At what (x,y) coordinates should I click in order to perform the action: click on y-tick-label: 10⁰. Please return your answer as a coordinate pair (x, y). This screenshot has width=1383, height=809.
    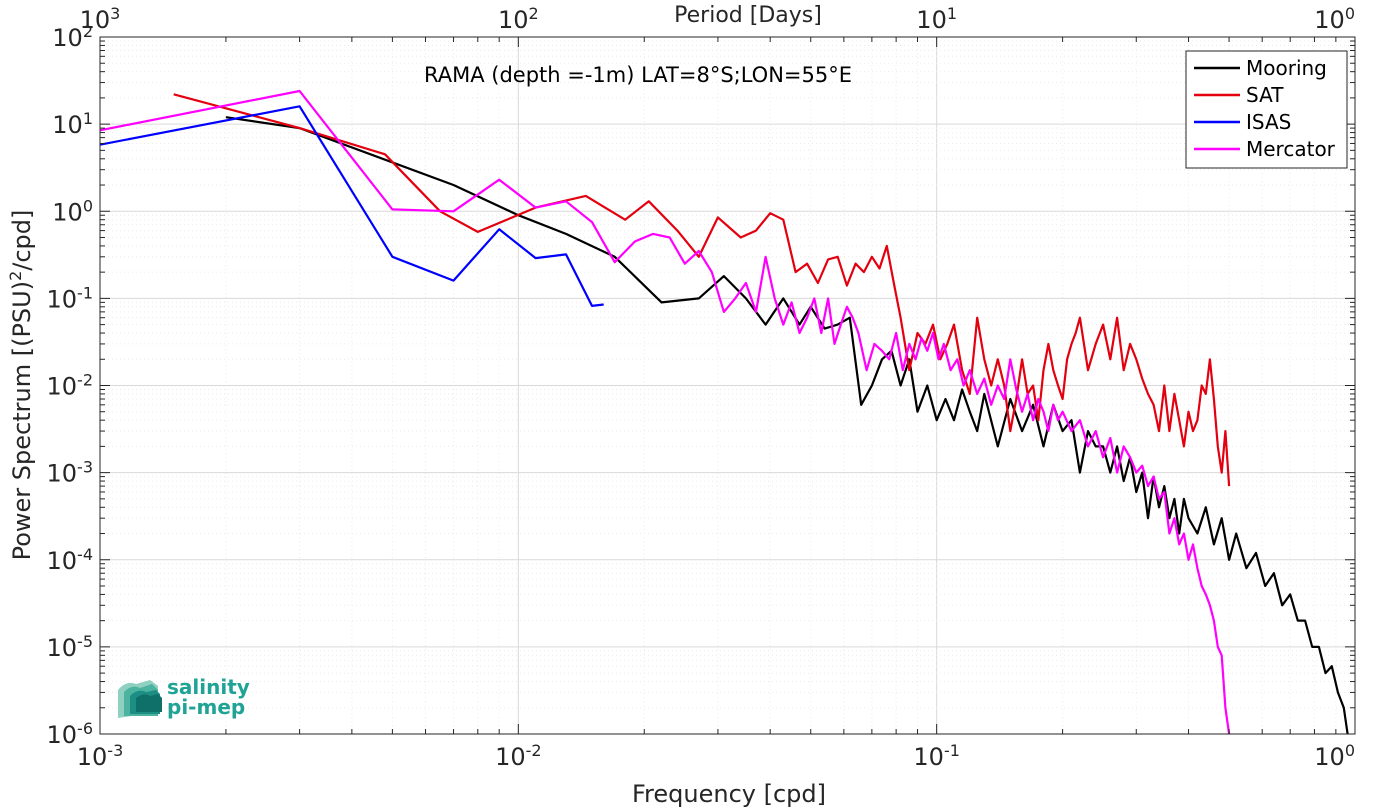
    Looking at the image, I should click on (72, 211).